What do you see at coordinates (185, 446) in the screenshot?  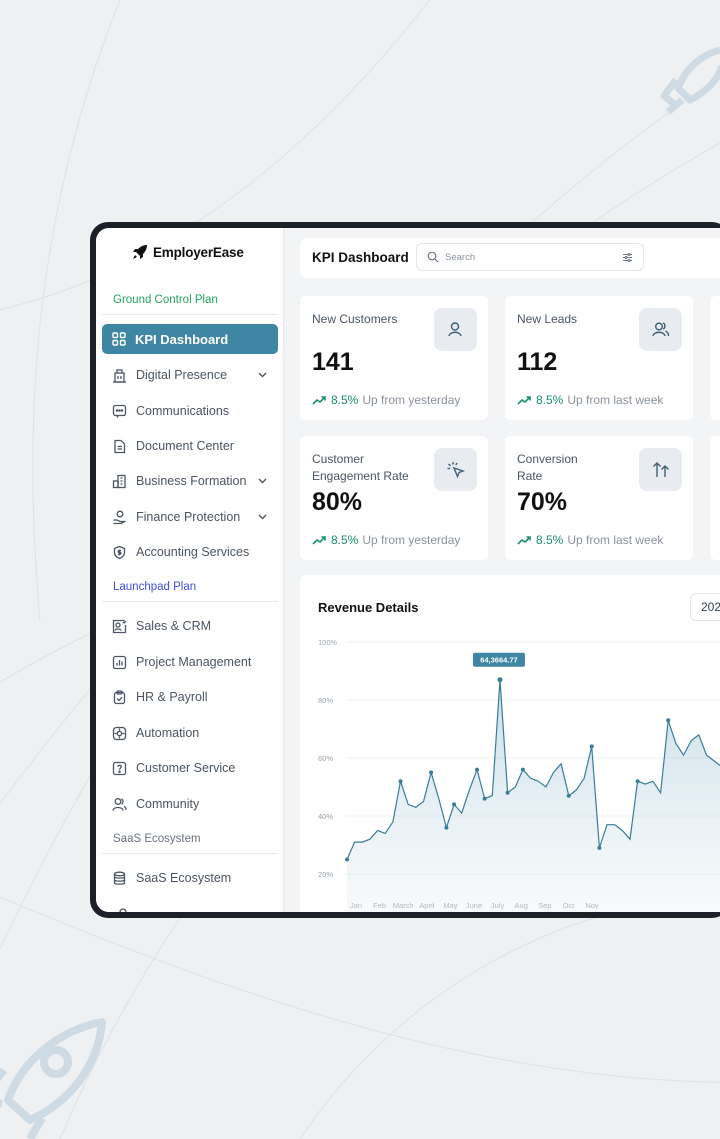 I see `sidebar-item-label: Document Center` at bounding box center [185, 446].